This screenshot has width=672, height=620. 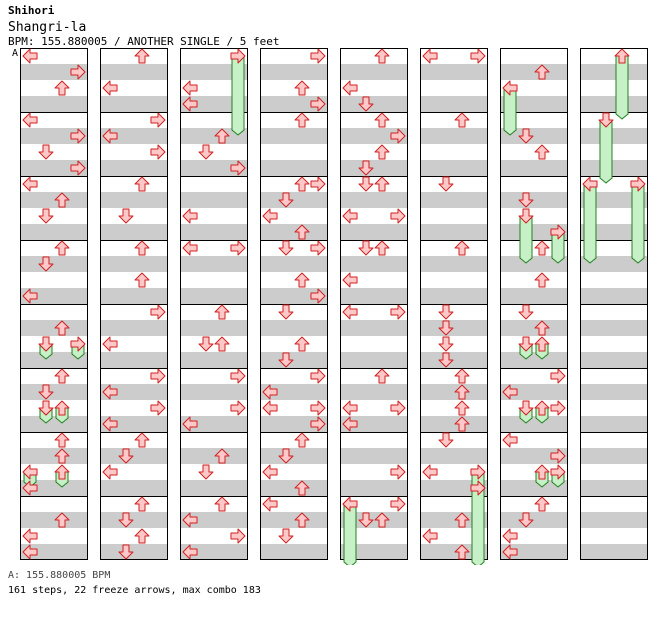 I want to click on song-title: Shangri-la, so click(x=47, y=27).